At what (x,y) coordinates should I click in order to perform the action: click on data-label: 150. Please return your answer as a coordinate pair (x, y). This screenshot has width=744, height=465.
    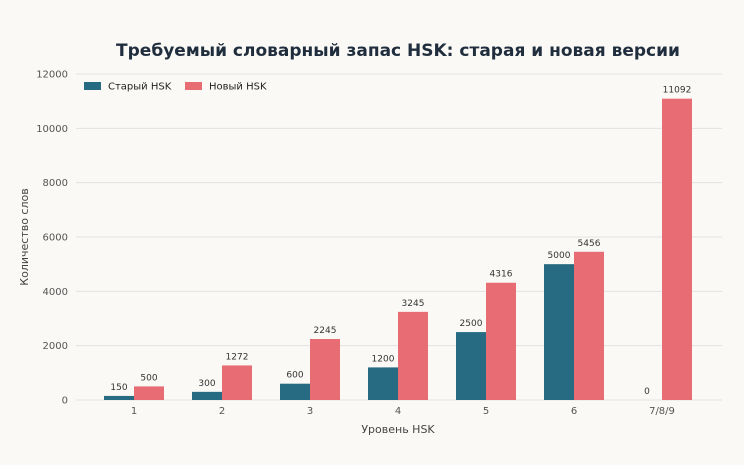
    Looking at the image, I should click on (118, 388).